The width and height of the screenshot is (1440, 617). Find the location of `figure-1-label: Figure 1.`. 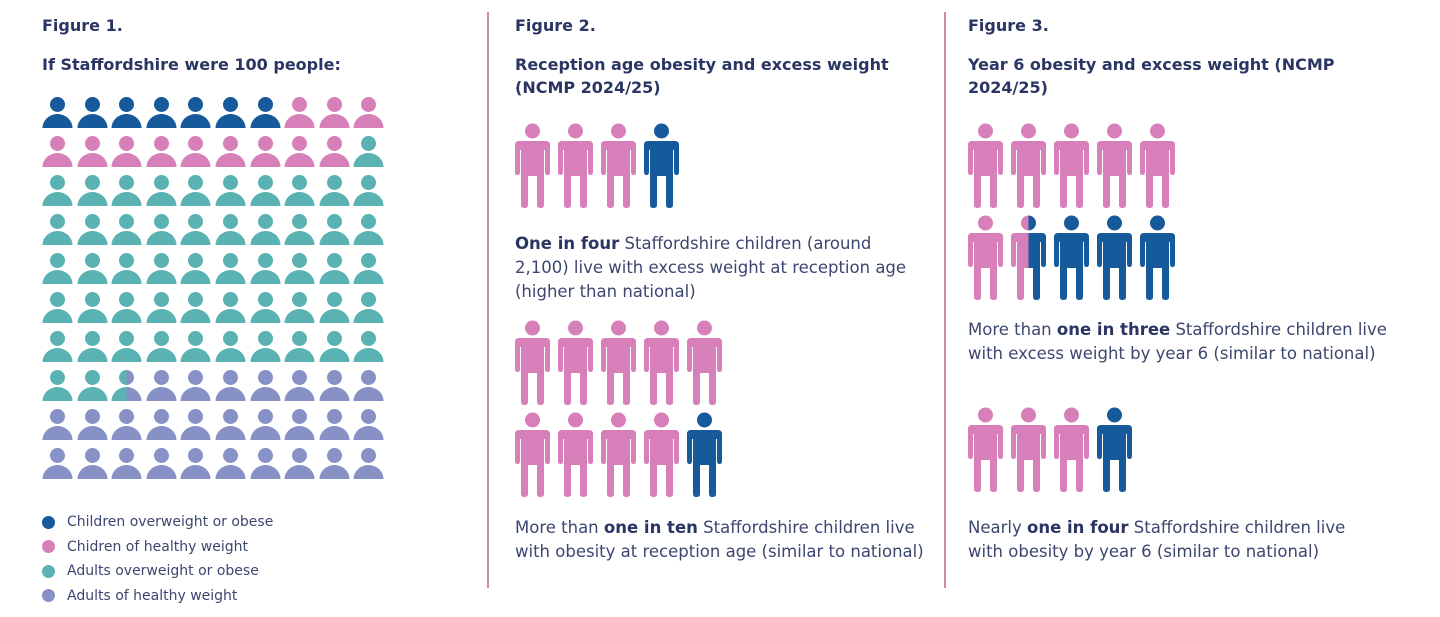

figure-1-label: Figure 1. is located at coordinates (82, 25).